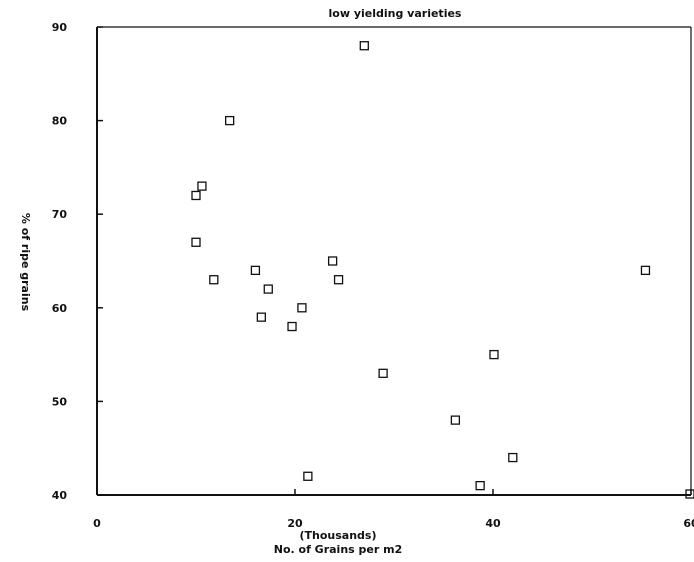 This screenshot has height=562, width=694. I want to click on y-tick-label: 50, so click(60, 401).